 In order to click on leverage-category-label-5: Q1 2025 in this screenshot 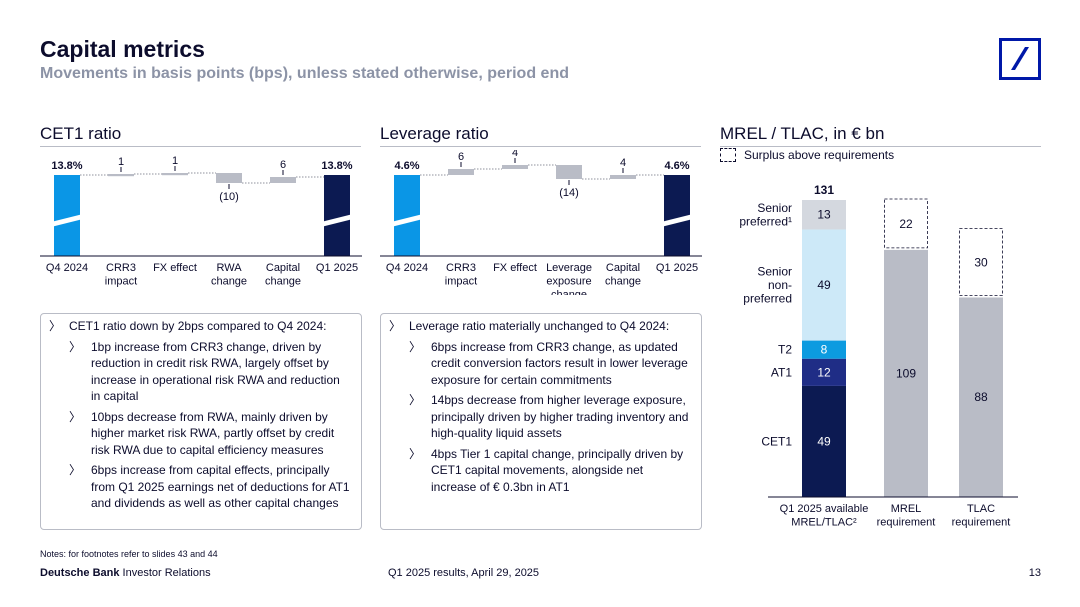, I will do `click(677, 268)`.